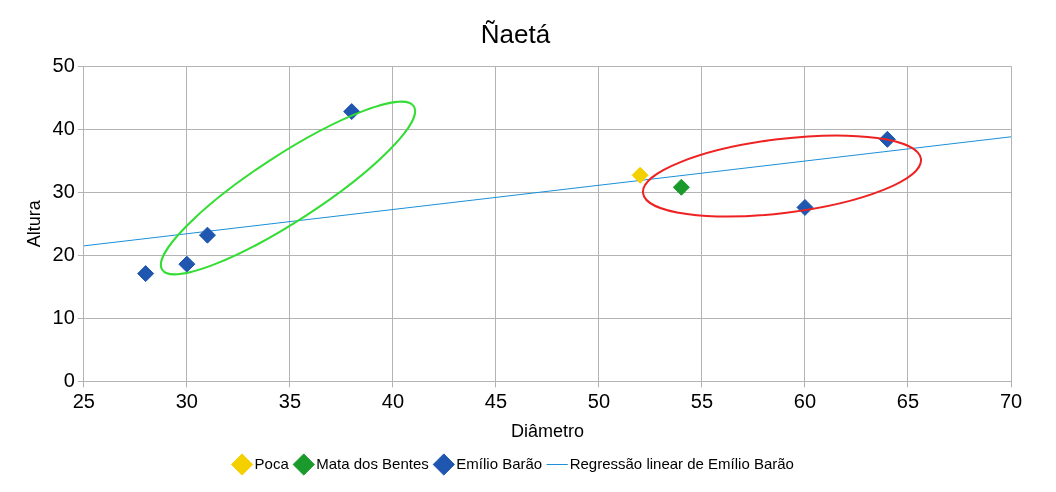  What do you see at coordinates (499, 463) in the screenshot?
I see `legend-label: Emílio Barão` at bounding box center [499, 463].